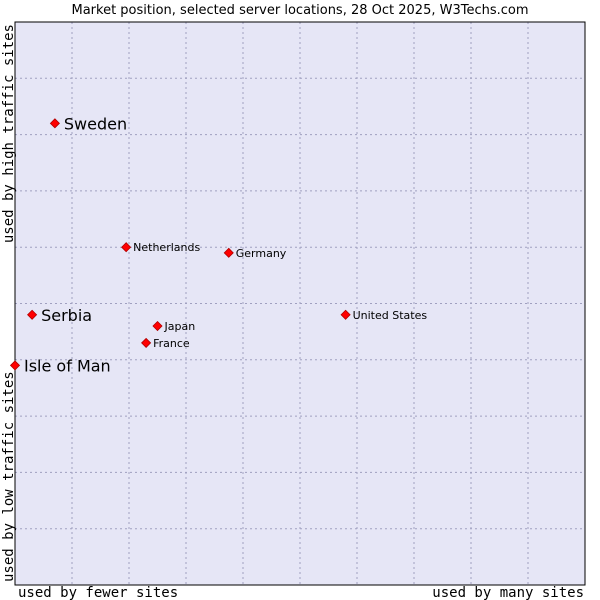 The width and height of the screenshot is (600, 600). I want to click on marker-germany, so click(228, 252).